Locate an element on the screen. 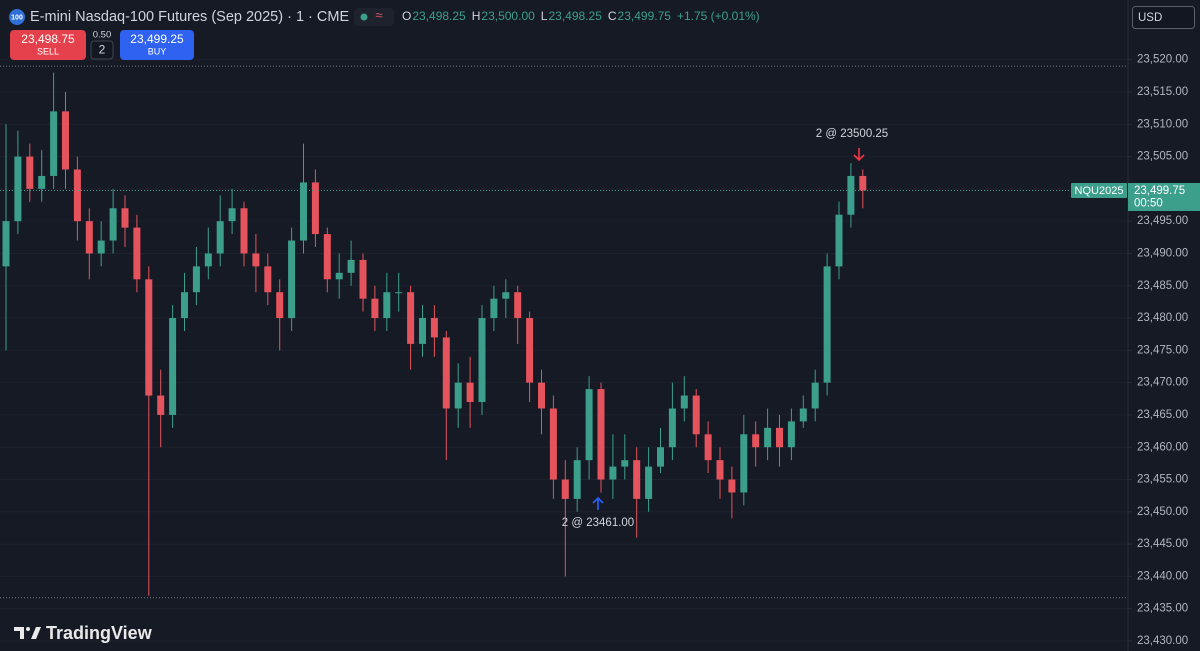 The image size is (1200, 651). buy-arrow is located at coordinates (598, 503).